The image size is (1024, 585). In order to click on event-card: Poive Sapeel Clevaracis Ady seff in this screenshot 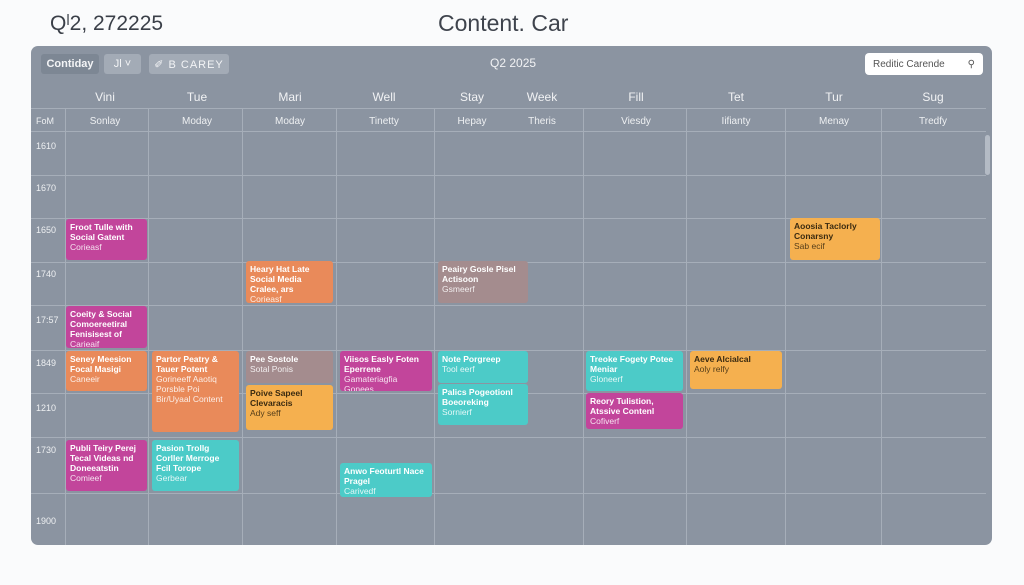, I will do `click(289, 407)`.